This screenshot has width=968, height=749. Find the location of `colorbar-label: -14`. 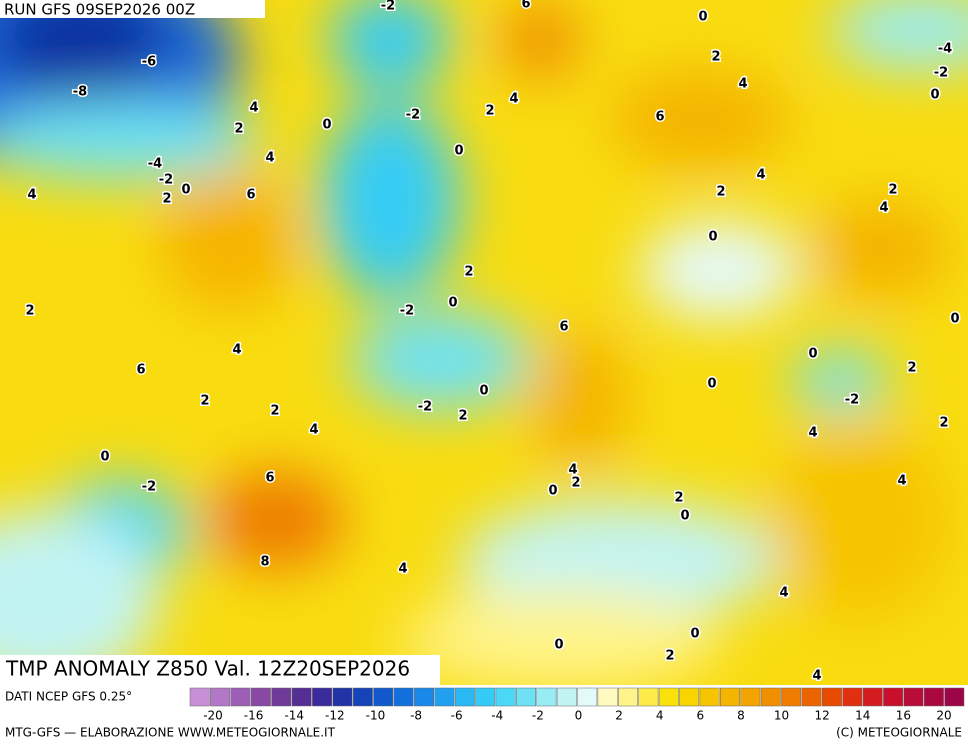

colorbar-label: -14 is located at coordinates (294, 716).